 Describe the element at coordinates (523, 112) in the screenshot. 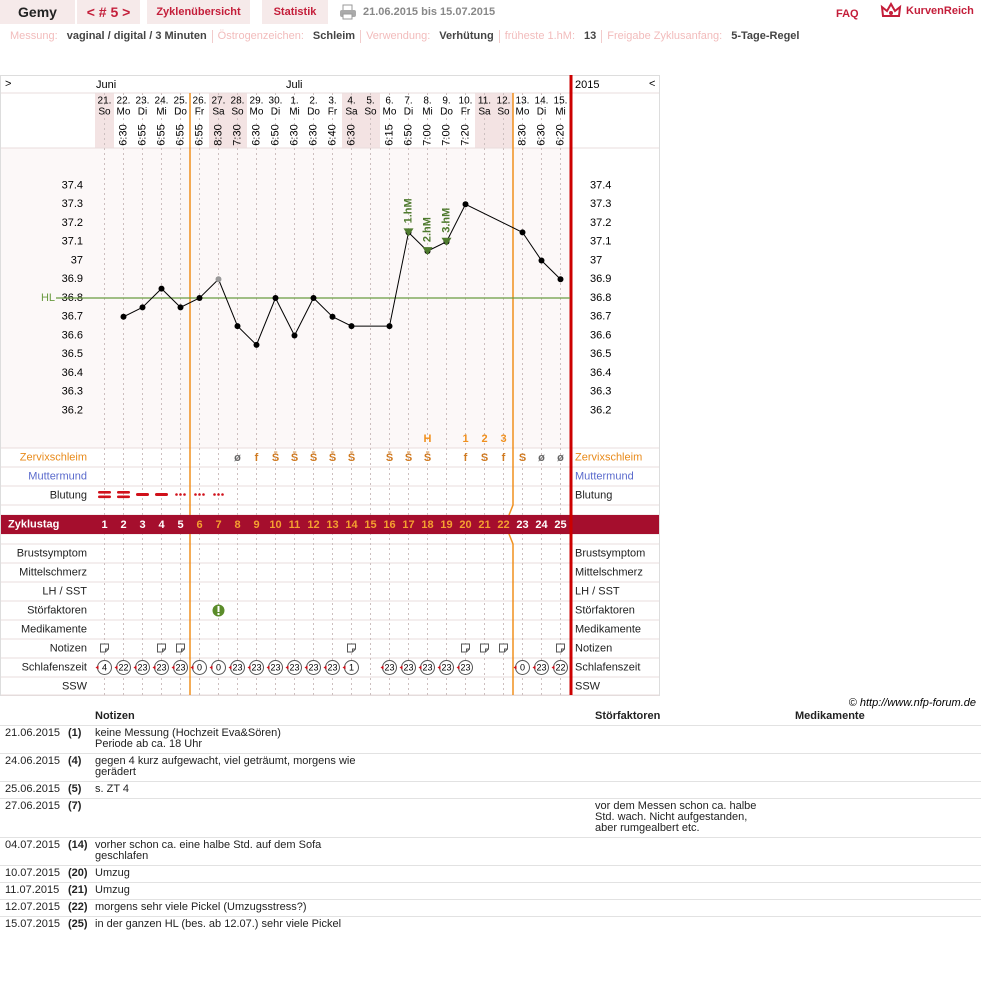

I see `weekday-label: Mo` at that location.